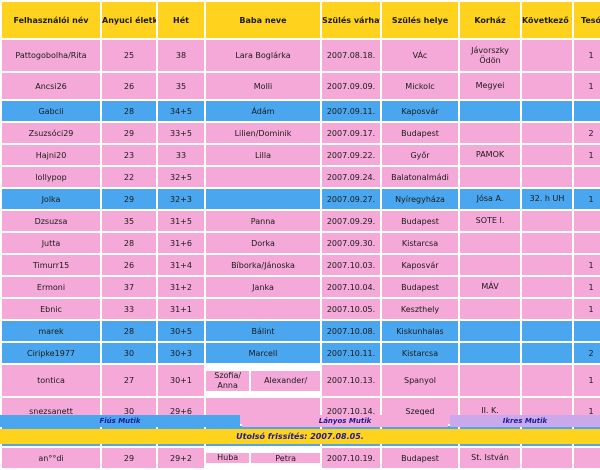 This screenshot has height=470, width=600. What do you see at coordinates (51, 353) in the screenshot?
I see `cell-user: Ciripke1977` at bounding box center [51, 353].